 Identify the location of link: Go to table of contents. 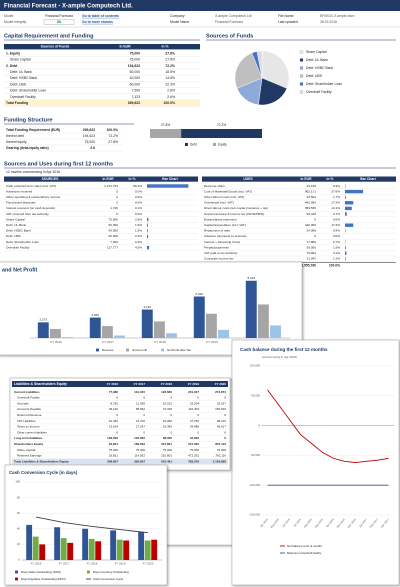
(100, 16).